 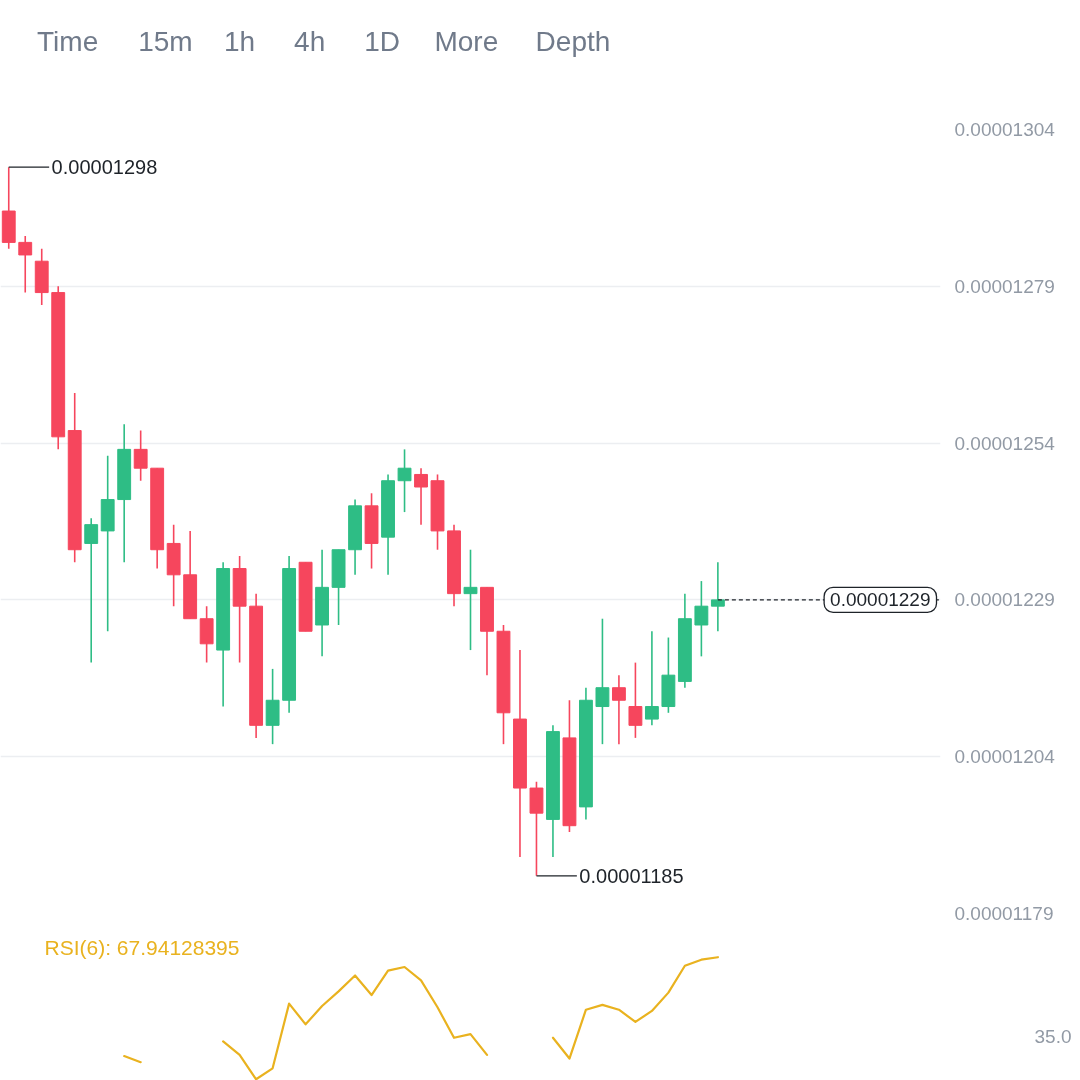 I want to click on y-tick-label: 0.00001279, so click(x=1004, y=286).